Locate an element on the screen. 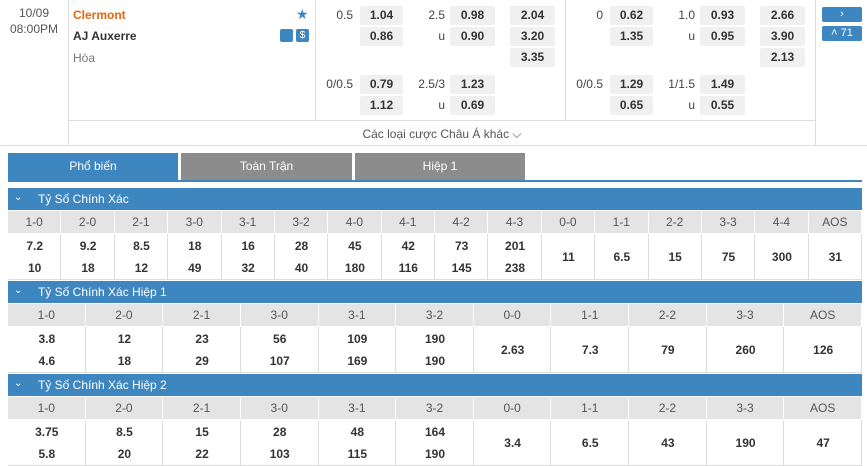 The image size is (867, 466). tab: Toàn Trận is located at coordinates (266, 166).